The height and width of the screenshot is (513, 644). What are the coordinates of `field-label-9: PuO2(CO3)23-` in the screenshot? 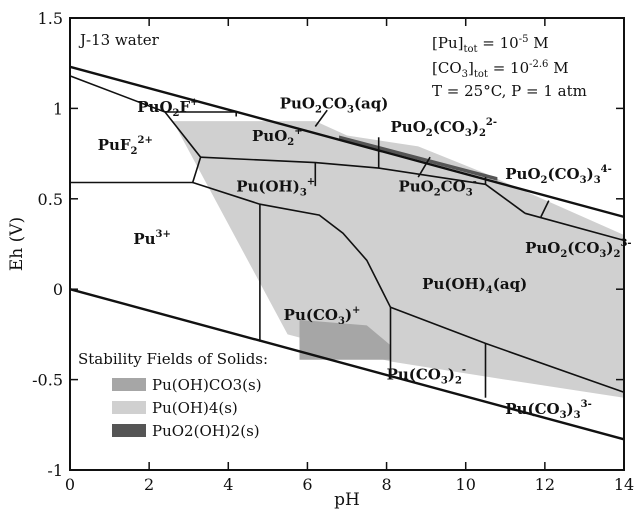 It's located at (578, 249).